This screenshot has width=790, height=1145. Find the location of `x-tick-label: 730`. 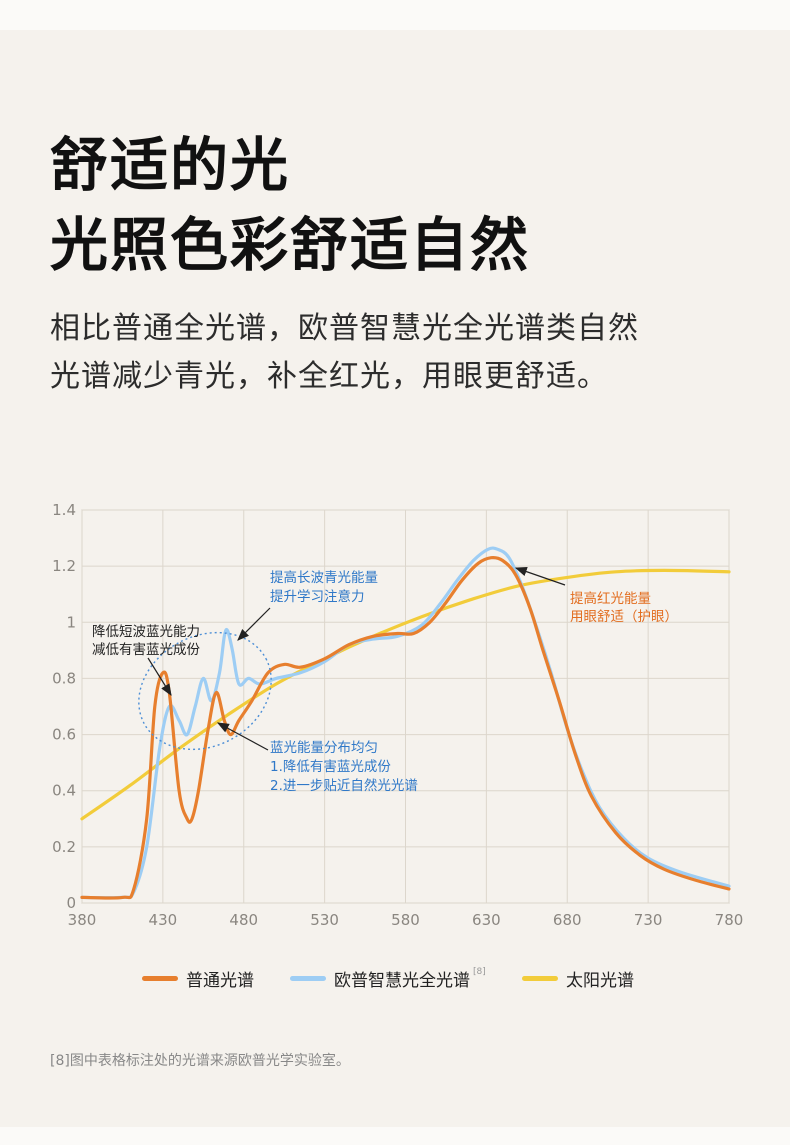

x-tick-label: 730 is located at coordinates (648, 920).